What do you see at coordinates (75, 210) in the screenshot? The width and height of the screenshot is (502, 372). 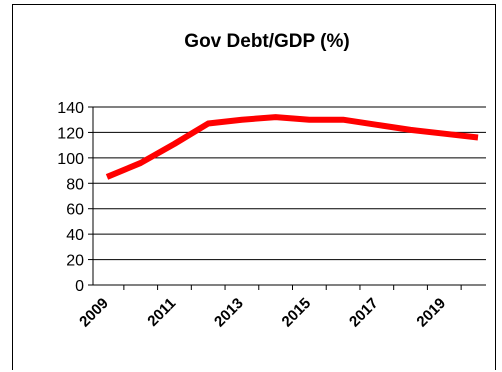 I see `y-tick-label: 60` at bounding box center [75, 210].